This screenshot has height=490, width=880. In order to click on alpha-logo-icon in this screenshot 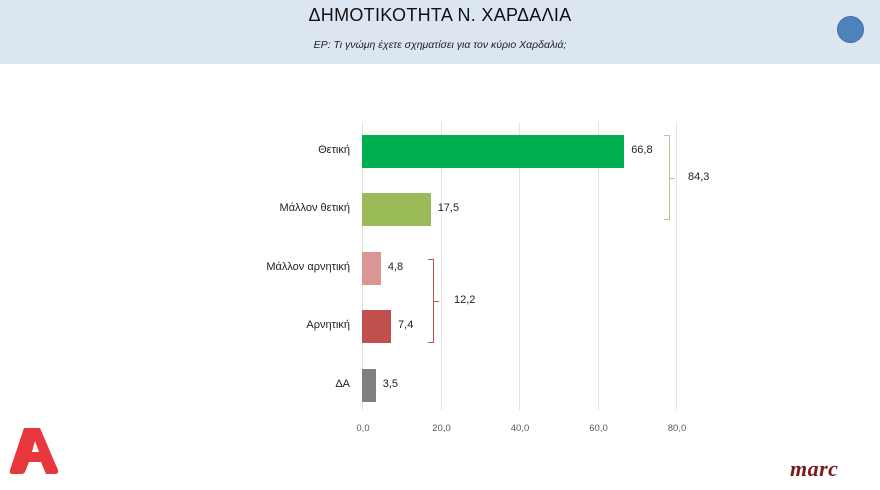, I will do `click(34, 451)`.